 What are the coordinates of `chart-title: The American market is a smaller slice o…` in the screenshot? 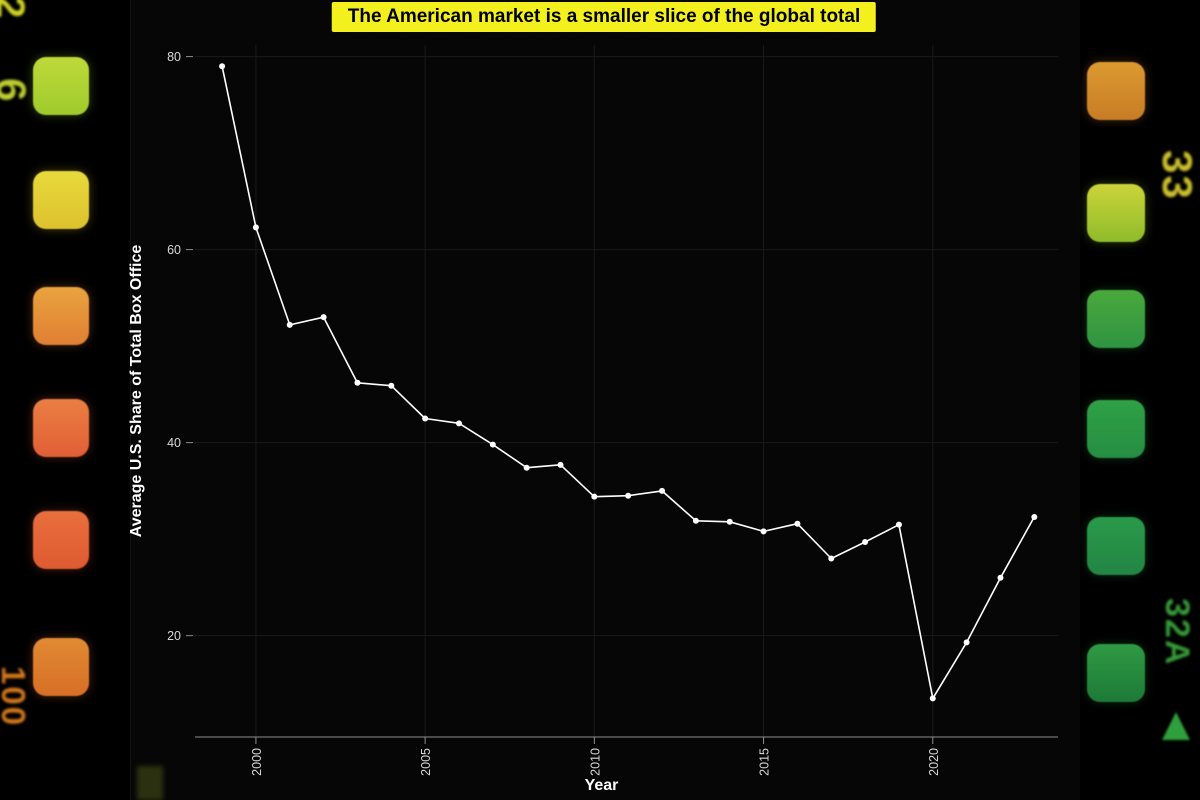 It's located at (604, 16).